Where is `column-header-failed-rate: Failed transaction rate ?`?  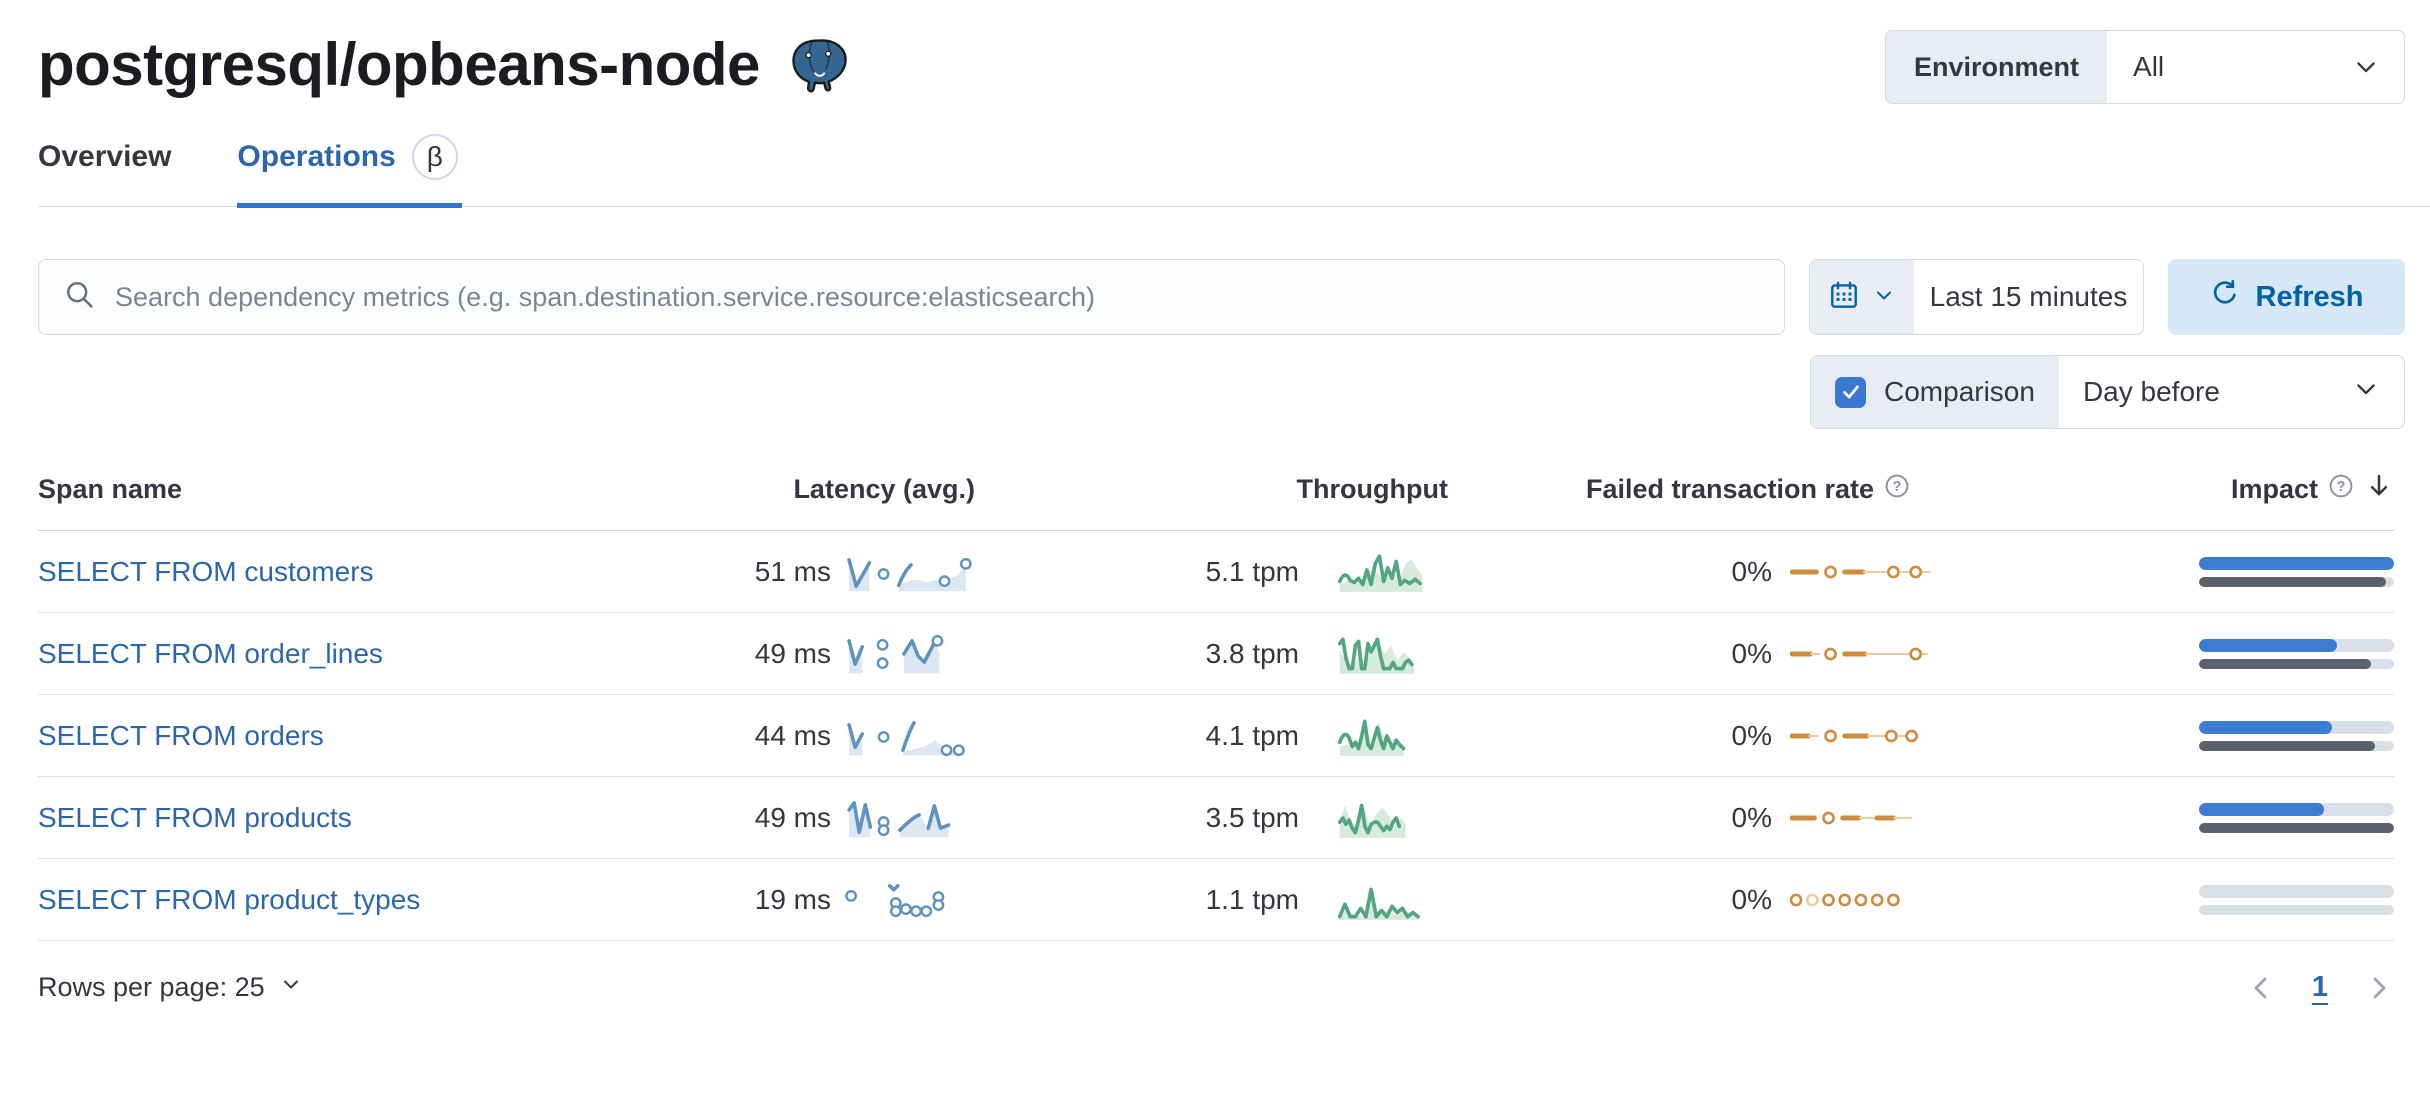 column-header-failed-rate: Failed transaction rate ? is located at coordinates (1748, 489).